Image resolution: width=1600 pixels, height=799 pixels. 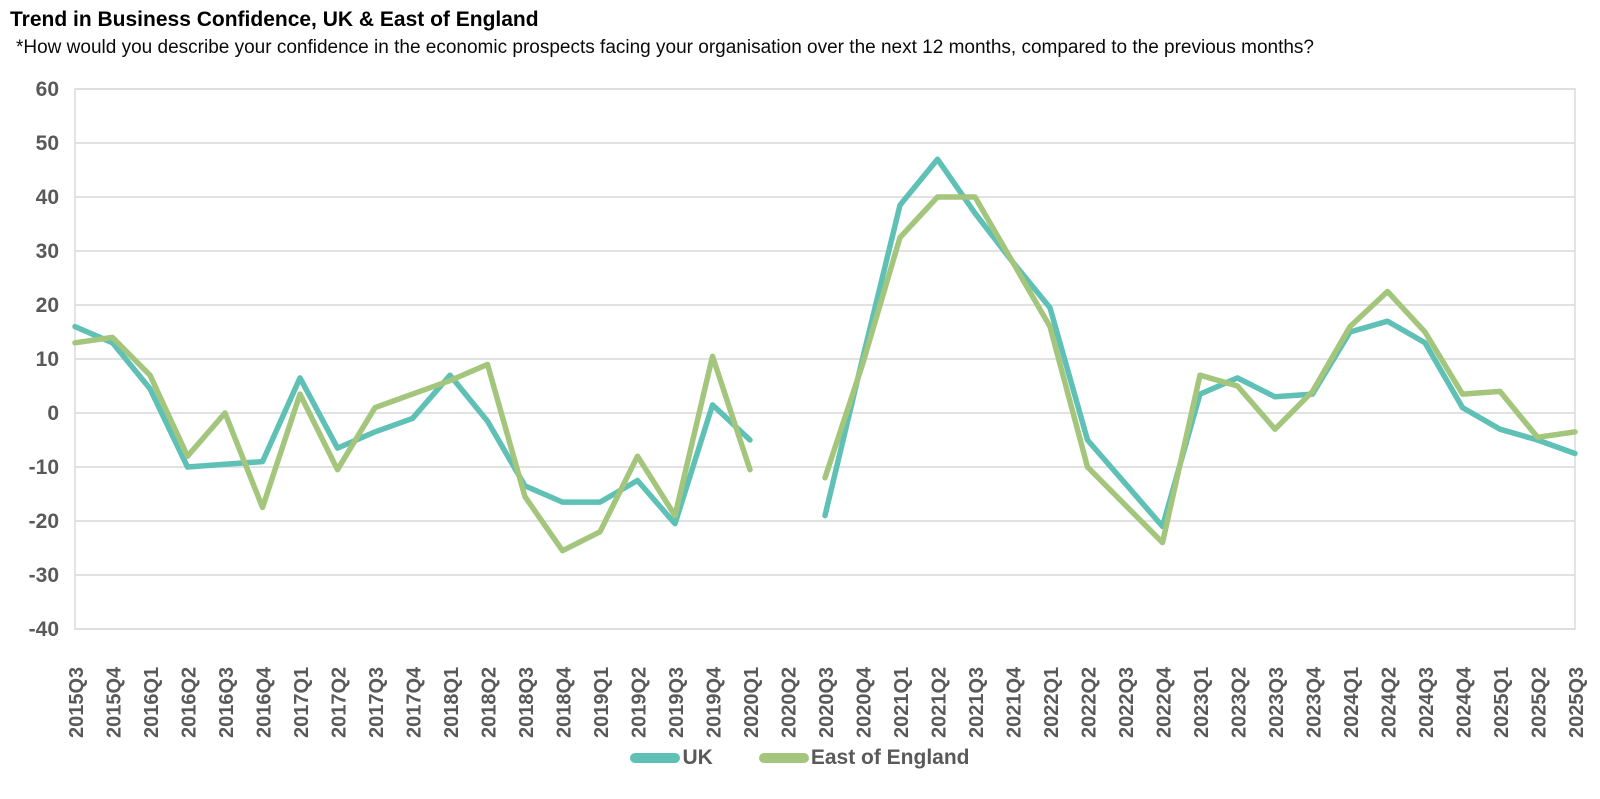 What do you see at coordinates (697, 757) in the screenshot?
I see `legend-label-uk: UK` at bounding box center [697, 757].